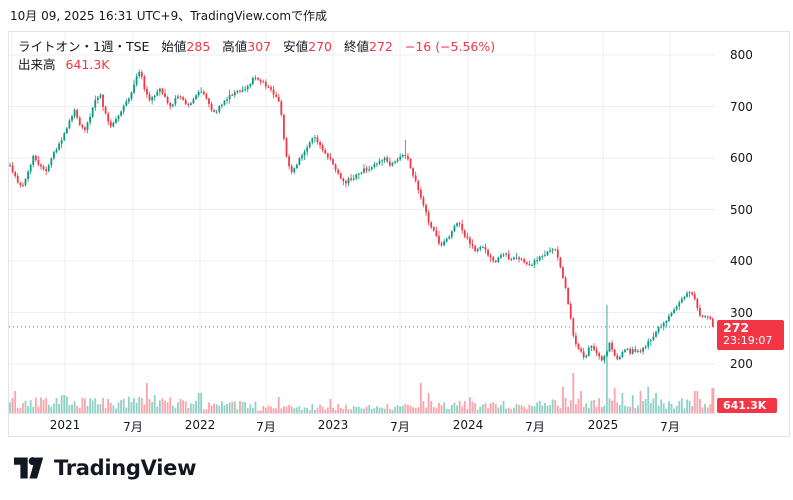  What do you see at coordinates (748, 340) in the screenshot?
I see `bar-countdown: 23:19:07` at bounding box center [748, 340].